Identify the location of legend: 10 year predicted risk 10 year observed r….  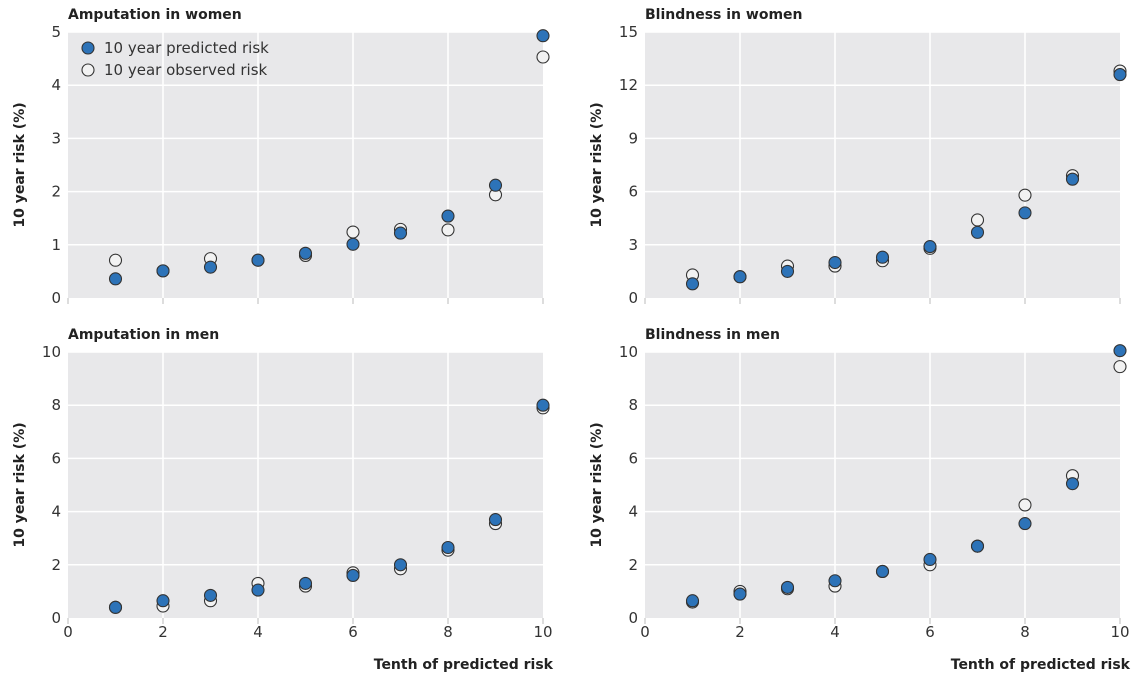
(175, 59).